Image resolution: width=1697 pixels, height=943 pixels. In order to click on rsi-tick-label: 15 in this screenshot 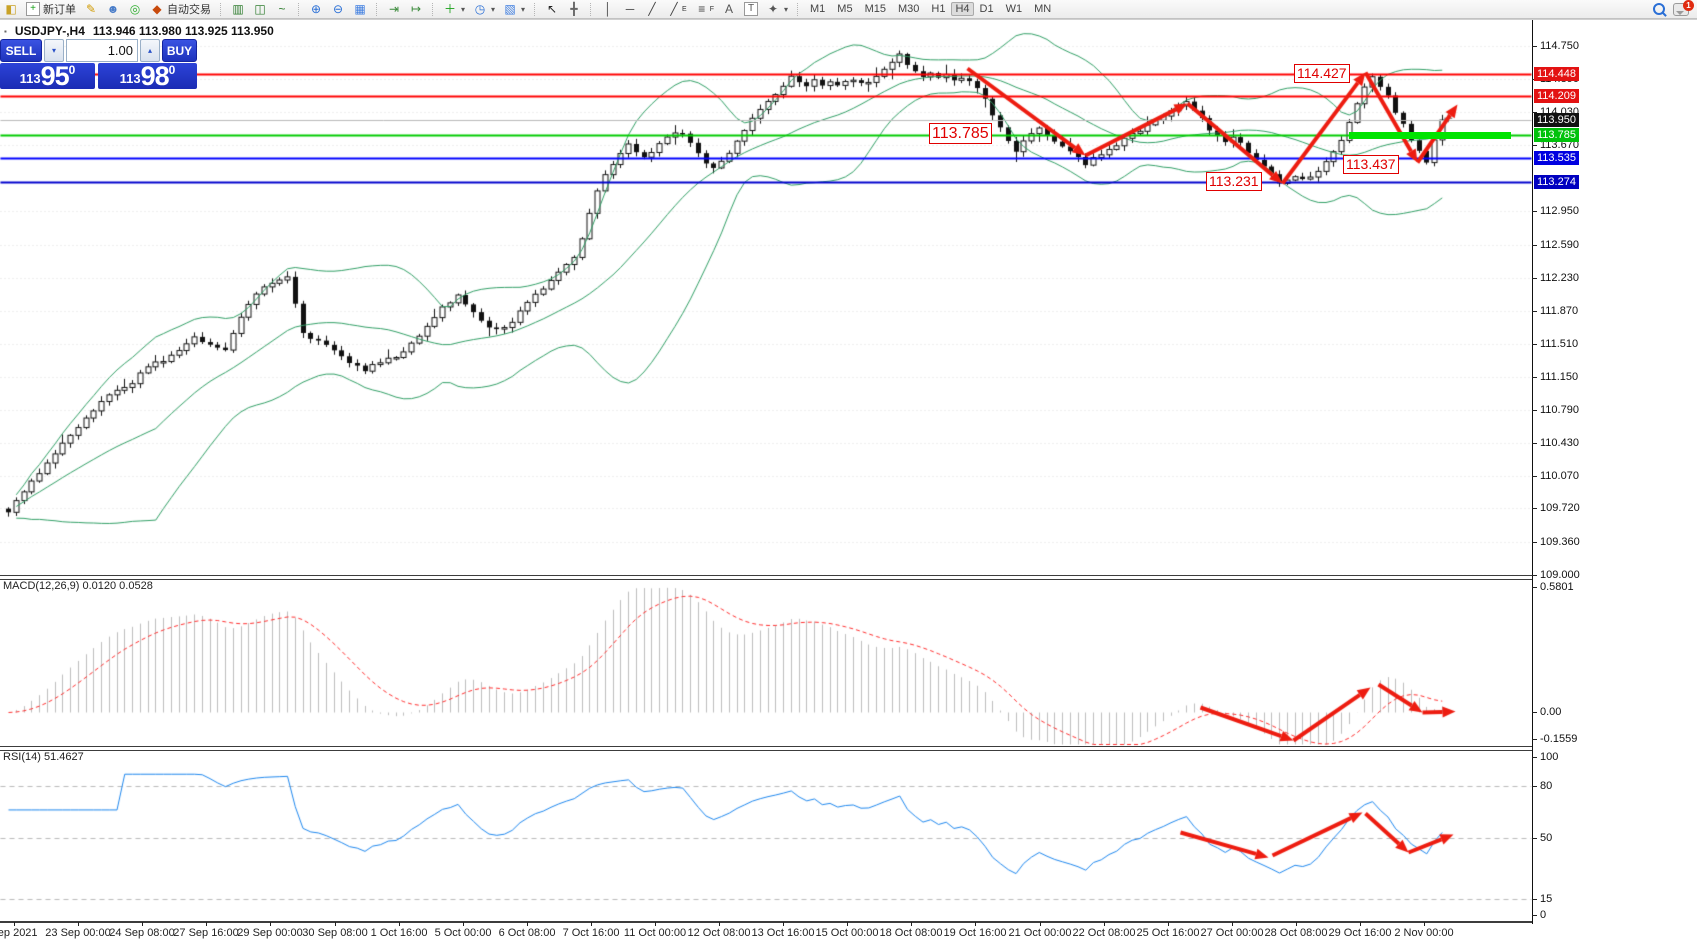, I will do `click(1546, 899)`.